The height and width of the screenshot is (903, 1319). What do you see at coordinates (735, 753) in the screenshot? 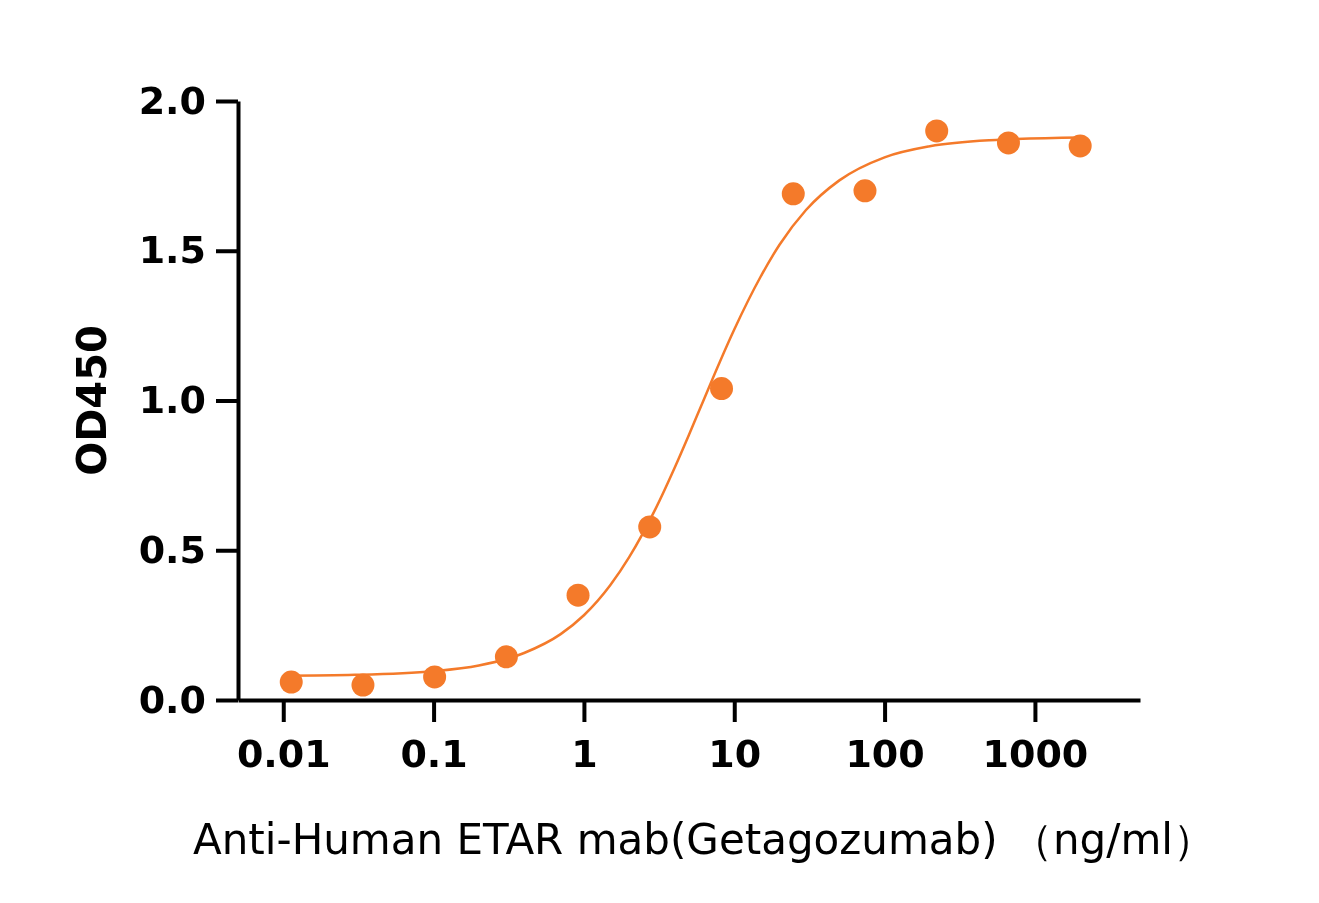
I see `x-tick-label: 10` at bounding box center [735, 753].